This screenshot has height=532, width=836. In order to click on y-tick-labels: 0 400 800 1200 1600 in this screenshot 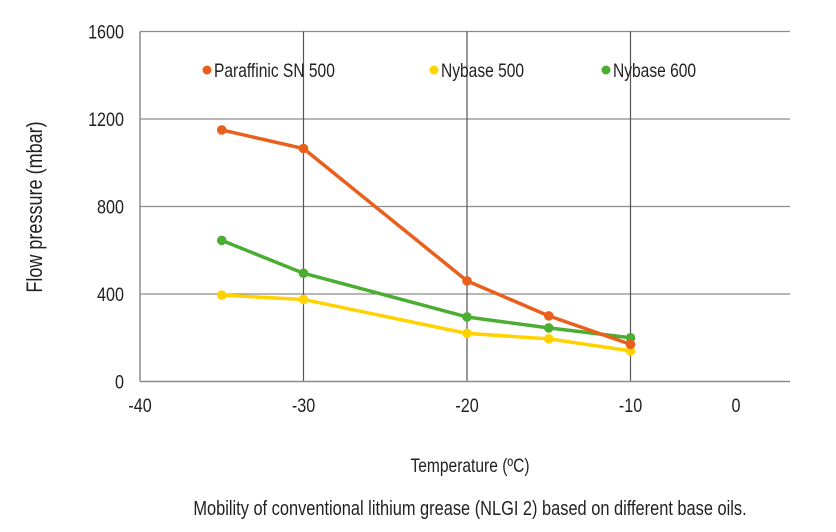, I will do `click(106, 207)`.